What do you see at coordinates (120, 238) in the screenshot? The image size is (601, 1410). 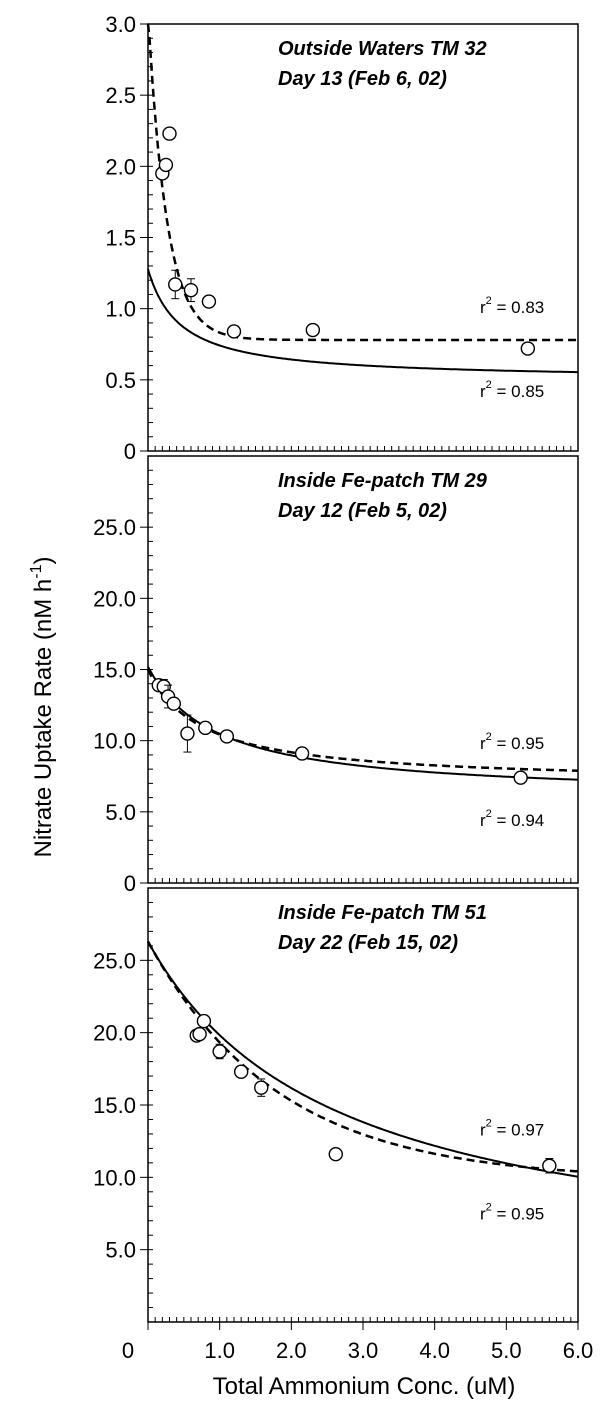 I see `y-tick-label: 1.5` at bounding box center [120, 238].